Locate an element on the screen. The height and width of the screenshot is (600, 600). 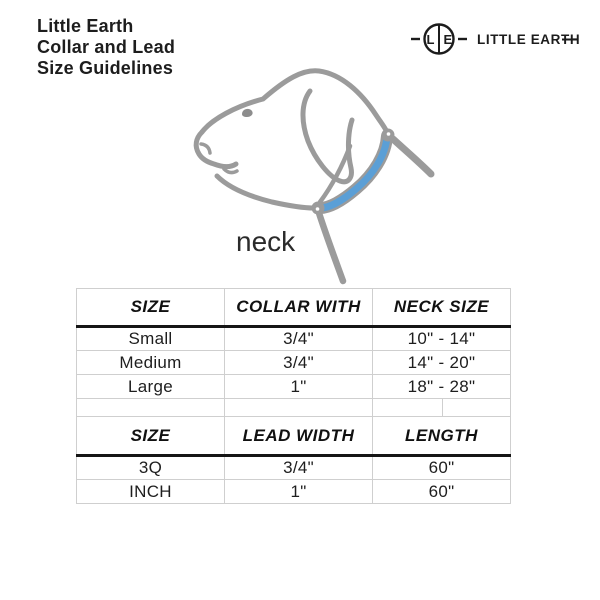
collar-header-size: SIZE is located at coordinates (150, 308).